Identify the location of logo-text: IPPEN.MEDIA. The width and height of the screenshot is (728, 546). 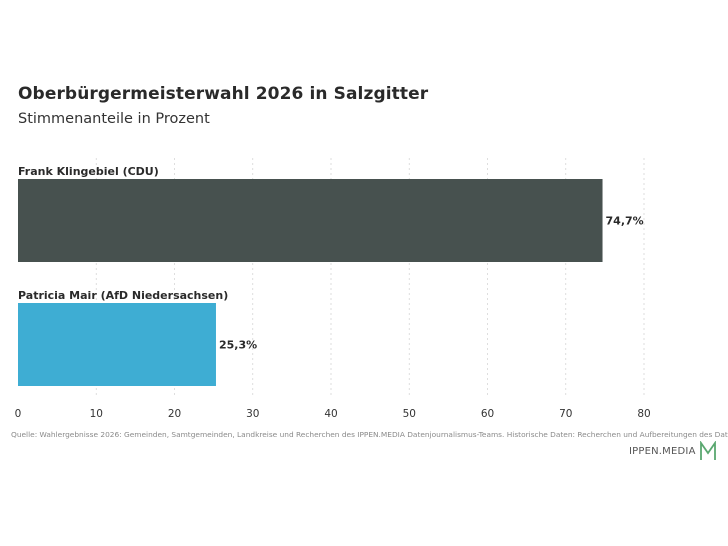
(662, 451).